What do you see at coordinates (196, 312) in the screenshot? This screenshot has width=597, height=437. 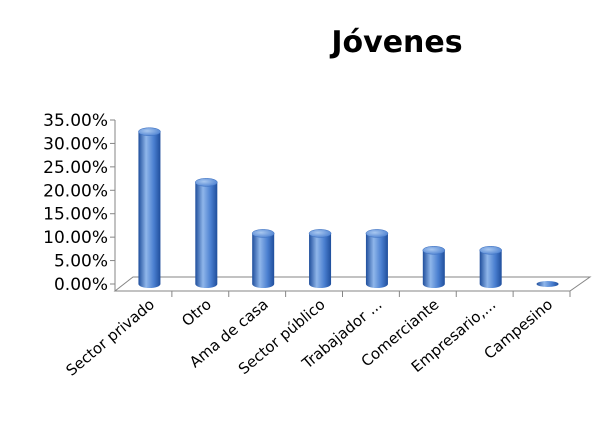 I see `x-tick-label: Otro` at bounding box center [196, 312].